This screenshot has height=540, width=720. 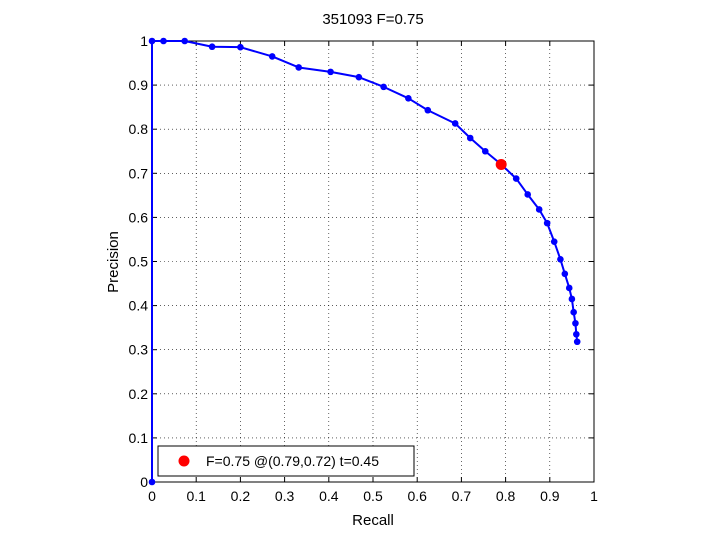 What do you see at coordinates (594, 496) in the screenshot?
I see `x-tick-label-10: 1` at bounding box center [594, 496].